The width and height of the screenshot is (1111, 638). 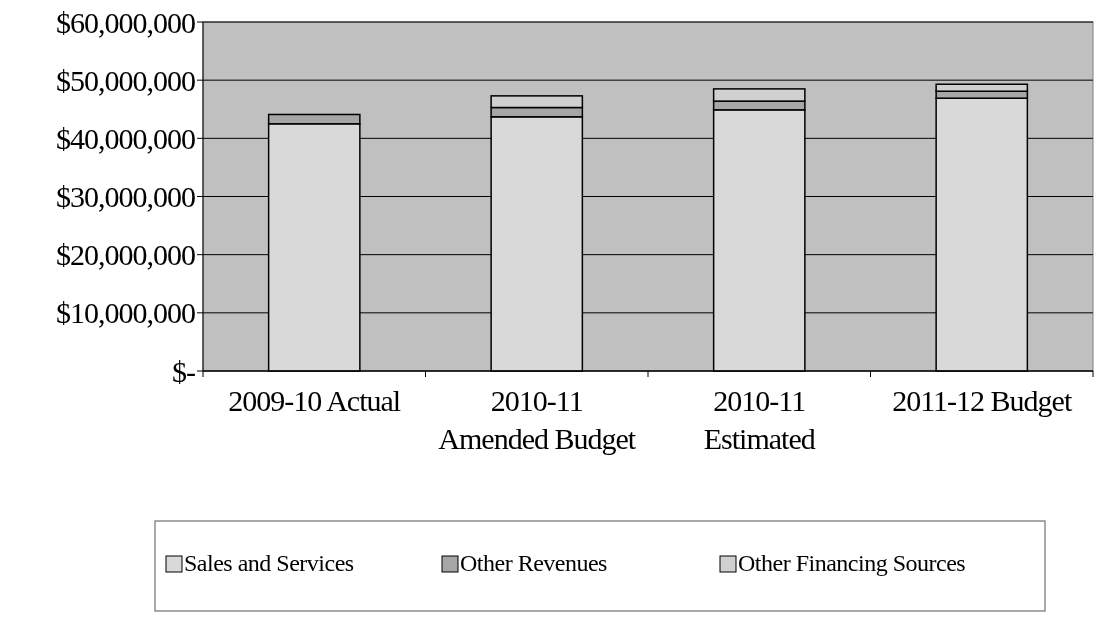 What do you see at coordinates (537, 419) in the screenshot?
I see `x-tick-label: 2010-11 Amended Budget` at bounding box center [537, 419].